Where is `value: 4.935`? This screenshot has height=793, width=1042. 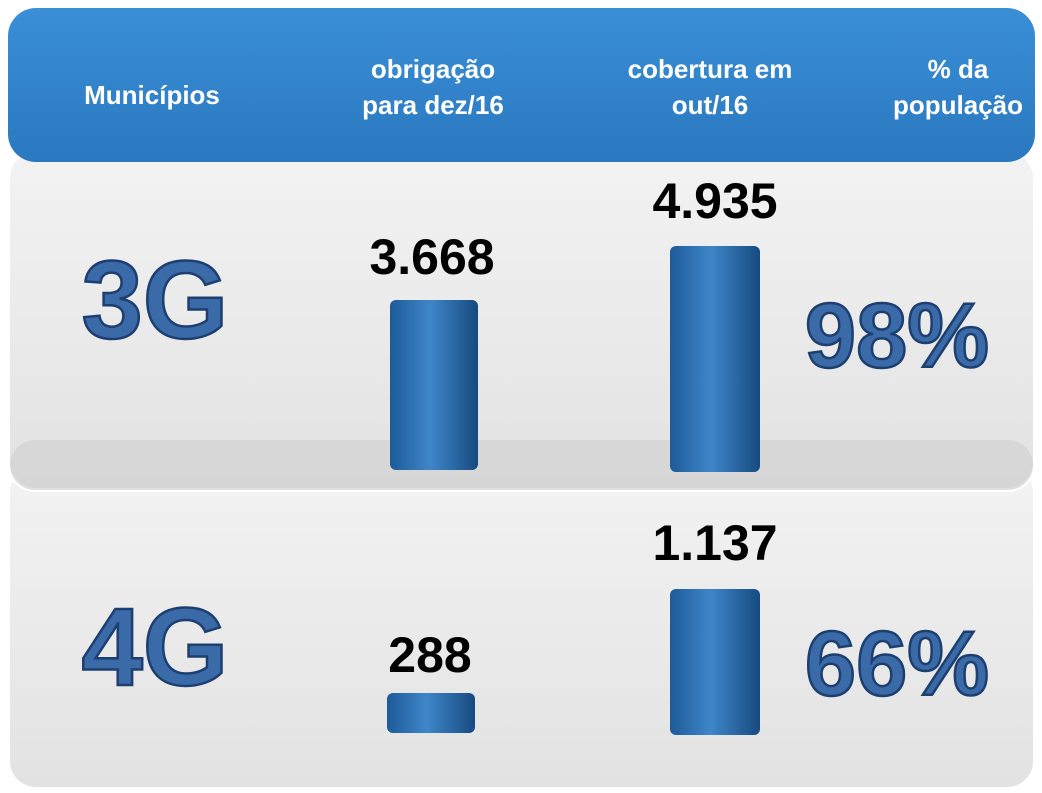 value: 4.935 is located at coordinates (714, 201).